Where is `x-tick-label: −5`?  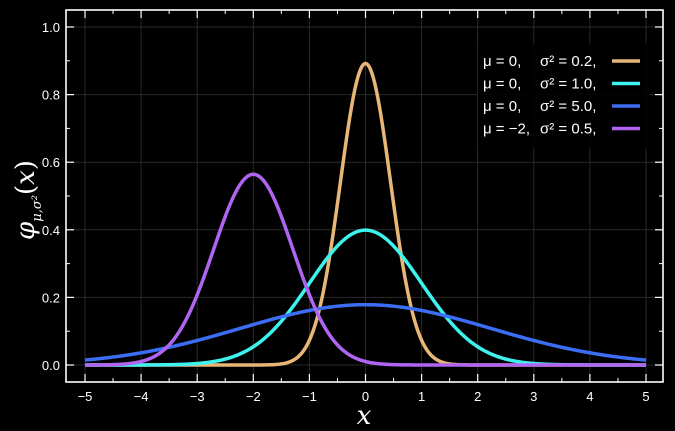
x-tick-label: −5 is located at coordinates (85, 396).